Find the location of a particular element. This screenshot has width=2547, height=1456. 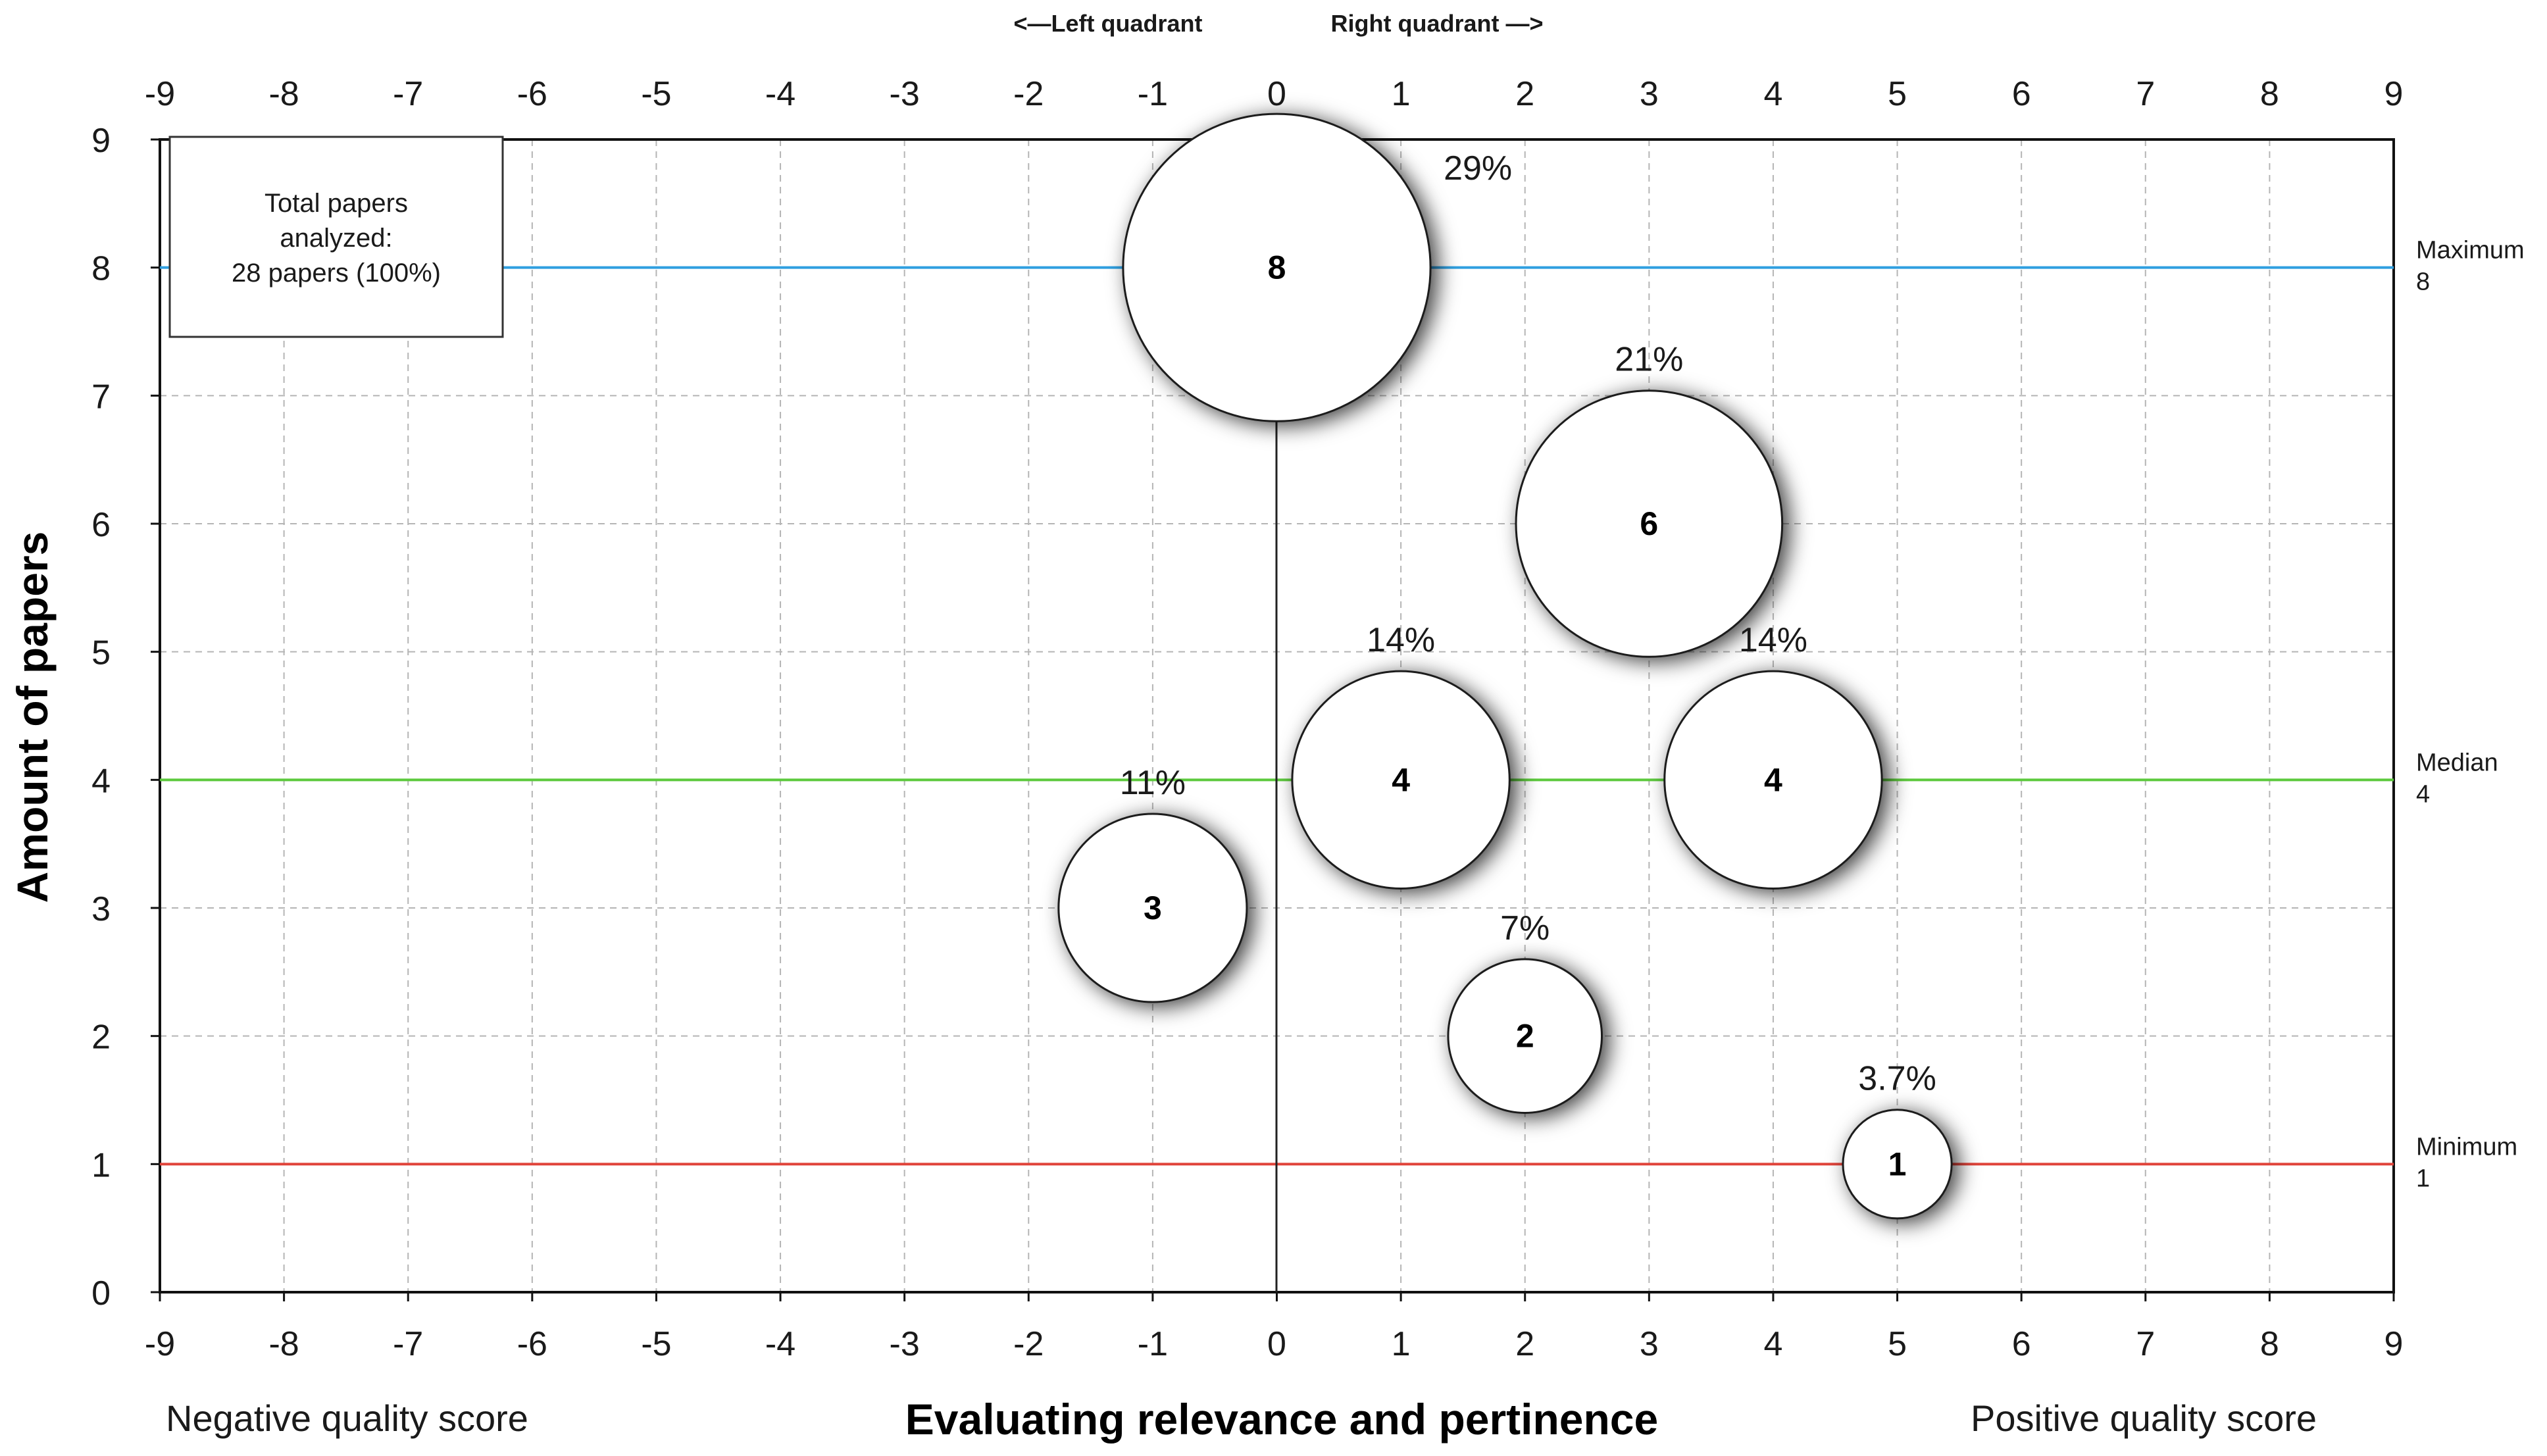

top-x-tick-label: -4 is located at coordinates (780, 94).